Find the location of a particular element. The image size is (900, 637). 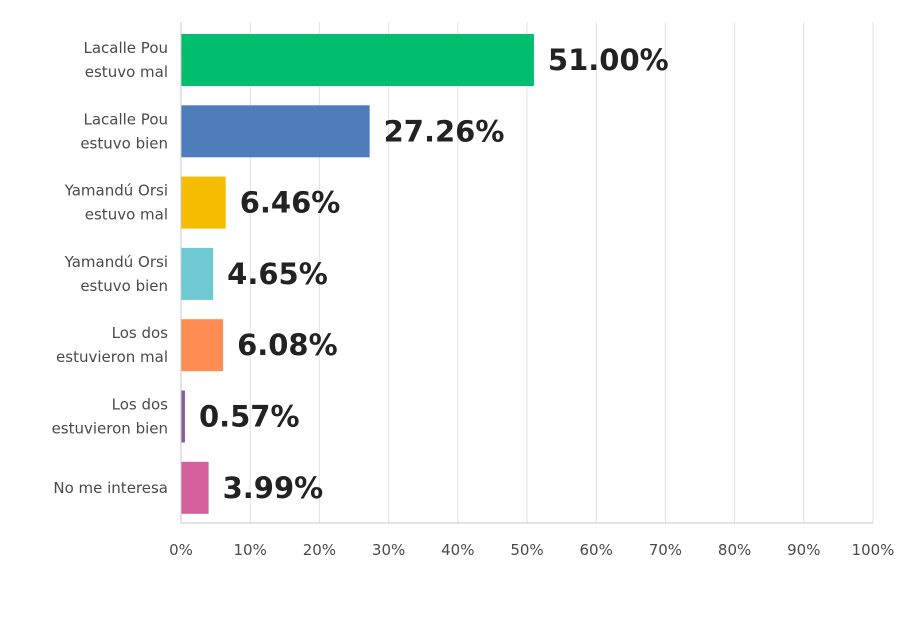

category-label: estuvieron bien is located at coordinates (110, 429).